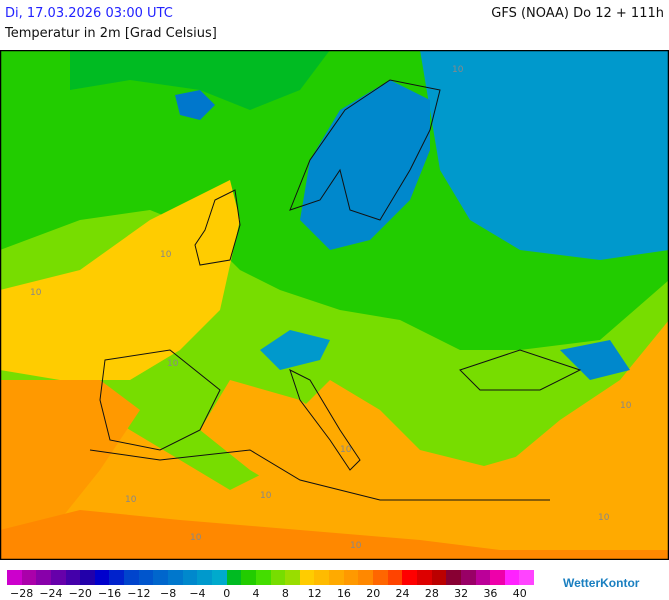  What do you see at coordinates (285, 593) in the screenshot?
I see `legend-tick-label: 8` at bounding box center [285, 593].